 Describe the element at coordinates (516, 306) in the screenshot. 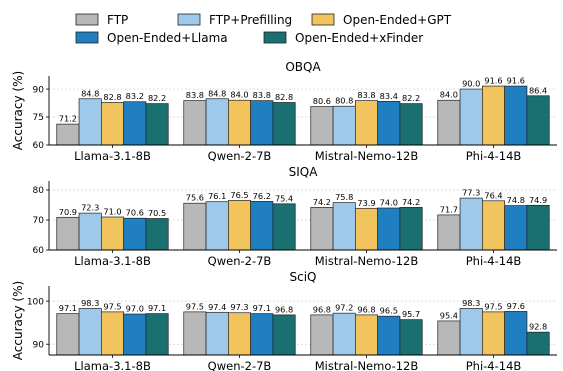

I see `value-label: 97.6` at that location.